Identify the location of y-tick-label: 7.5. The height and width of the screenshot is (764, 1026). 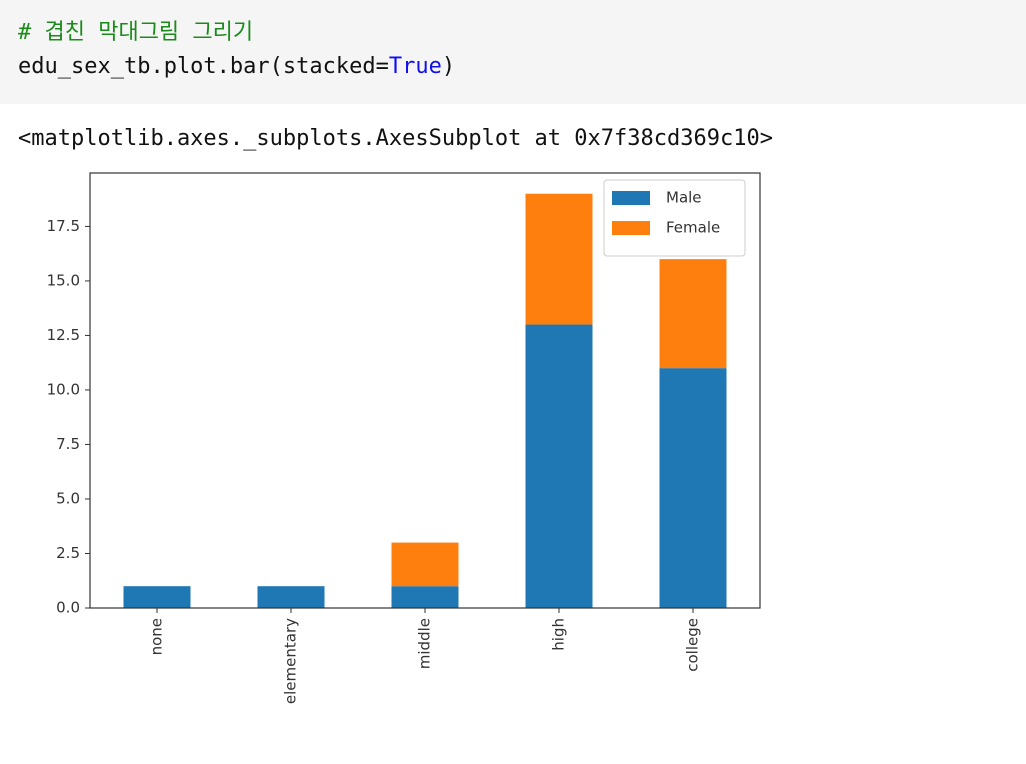
(68, 444).